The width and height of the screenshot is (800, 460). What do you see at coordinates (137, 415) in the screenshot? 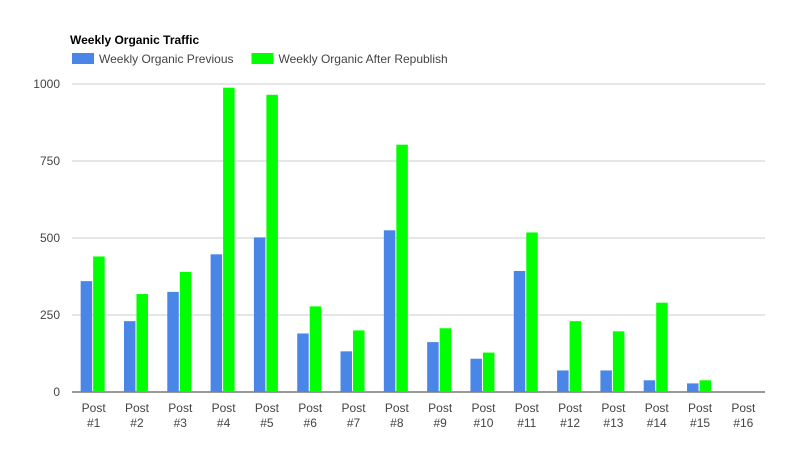
I see `x-tick-label: Post #2` at bounding box center [137, 415].